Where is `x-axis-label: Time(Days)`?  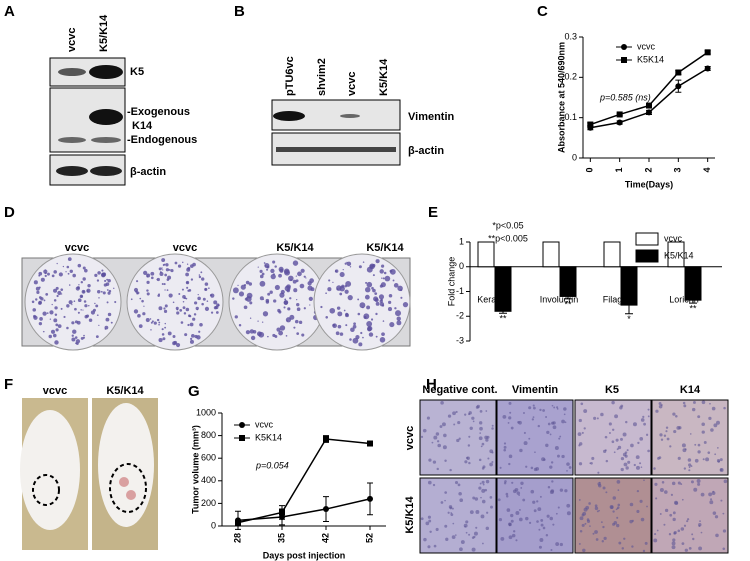 x-axis-label: Time(Days) is located at coordinates (649, 184).